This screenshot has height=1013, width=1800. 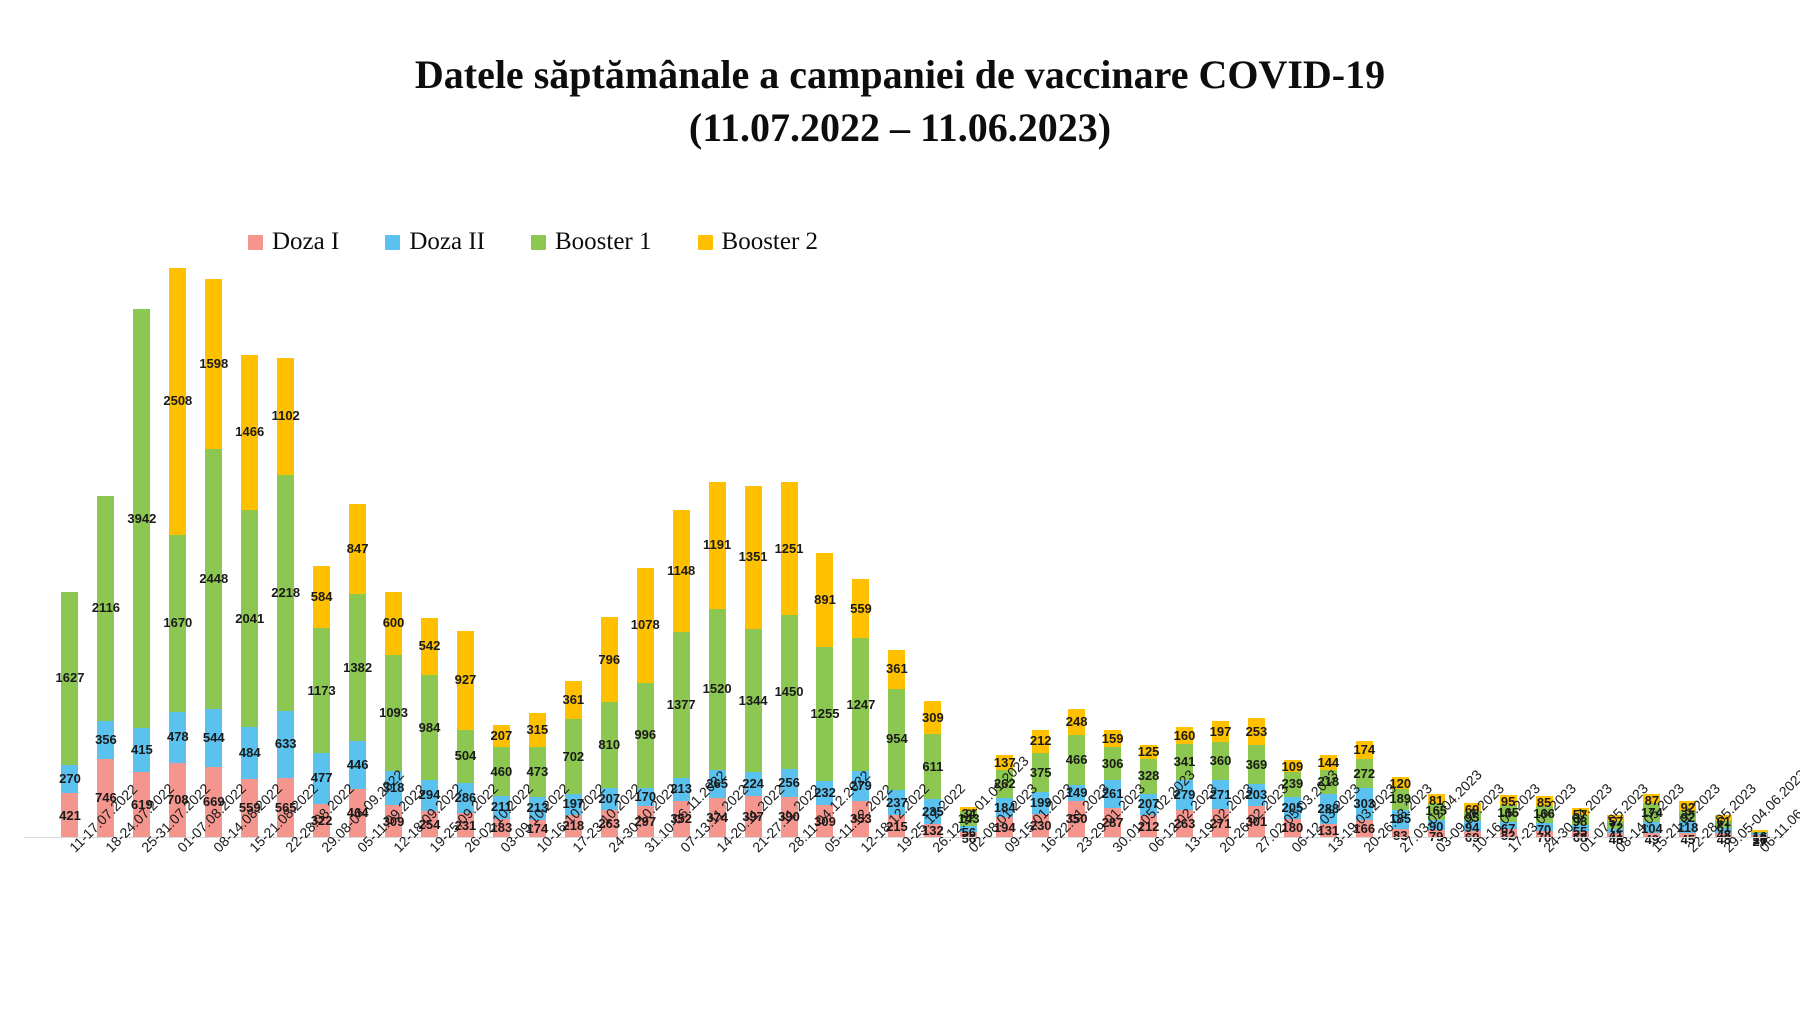 I want to click on bar-column: 619 415 3942, so click(x=142, y=548).